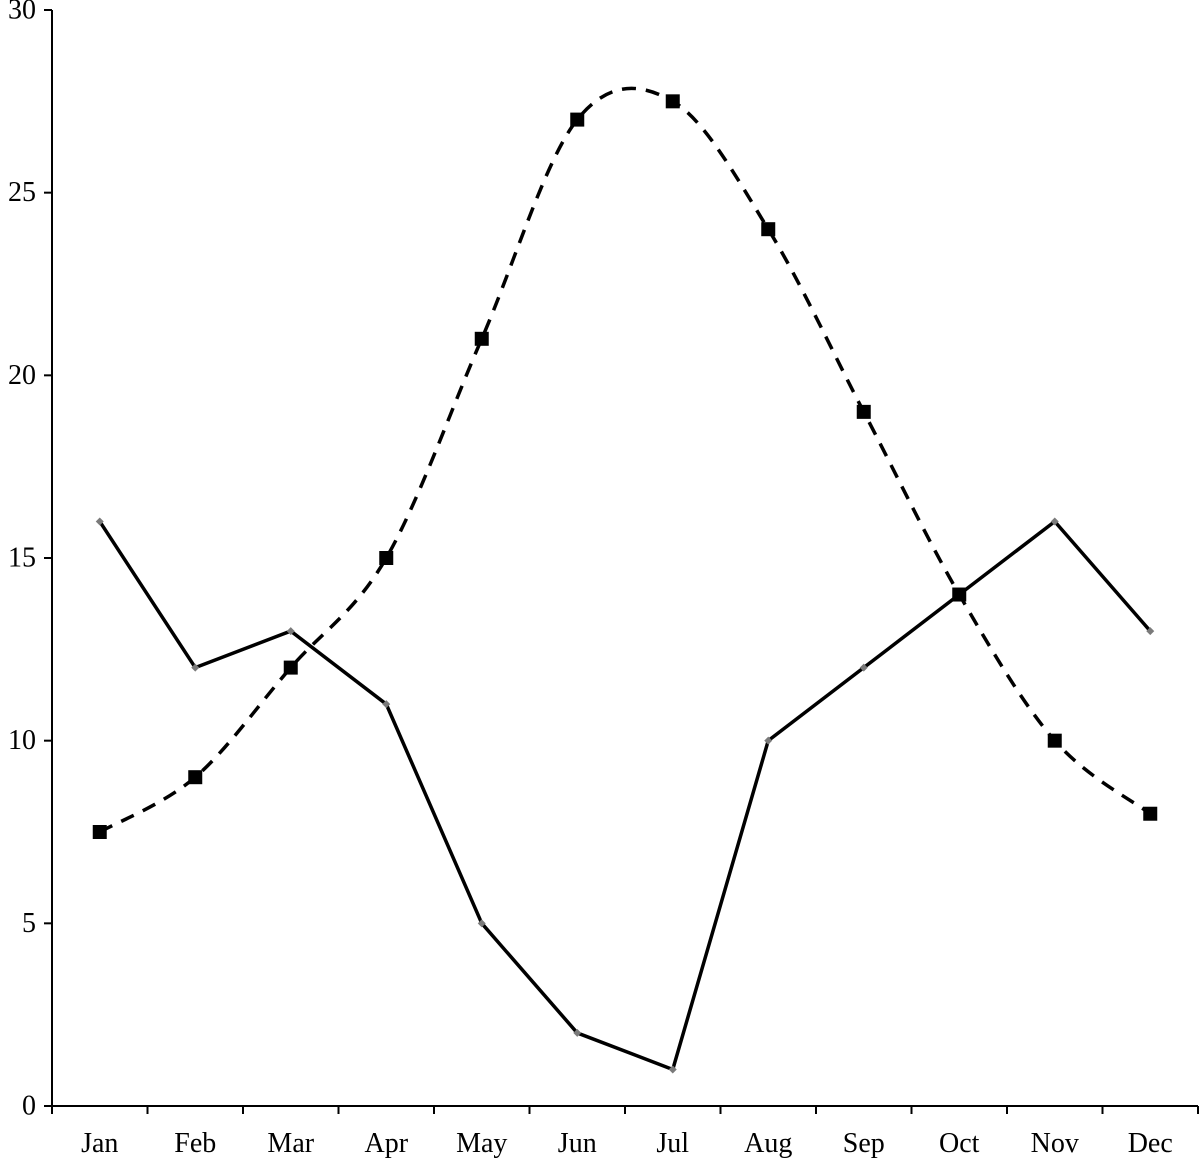 Image resolution: width=1200 pixels, height=1160 pixels. I want to click on y-tick-label: 15, so click(22, 558).